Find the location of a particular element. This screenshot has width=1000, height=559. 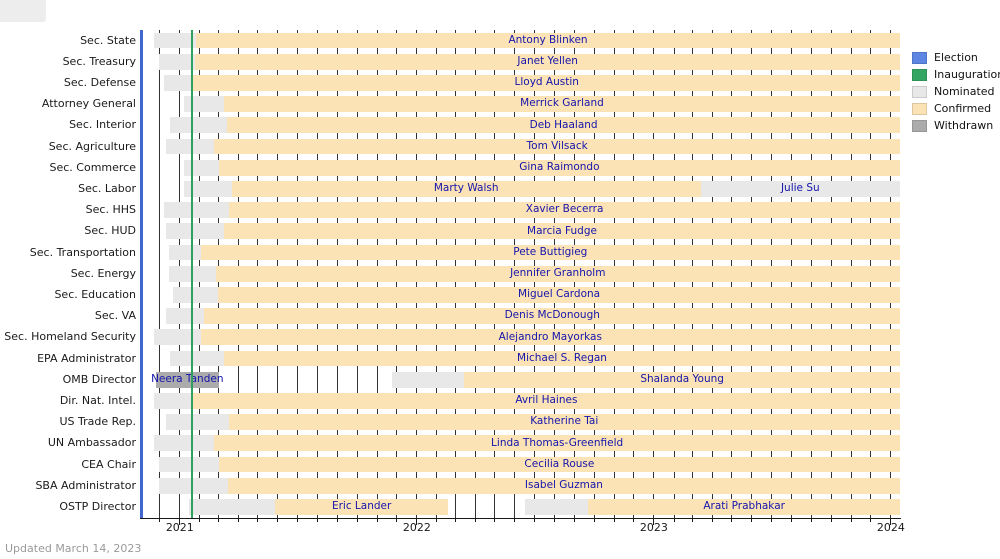

legend-label: Inauguration is located at coordinates (967, 74).